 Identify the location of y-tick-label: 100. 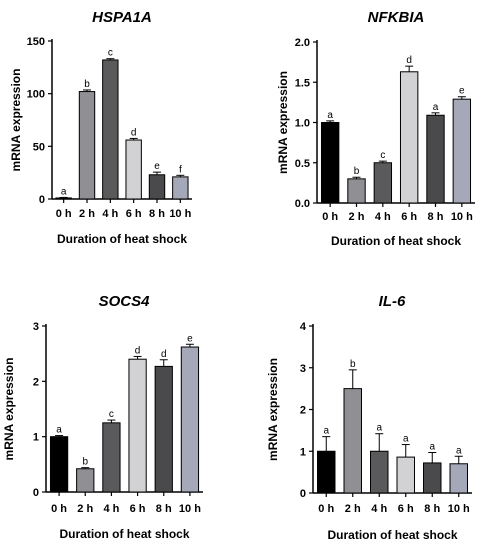
(36, 95).